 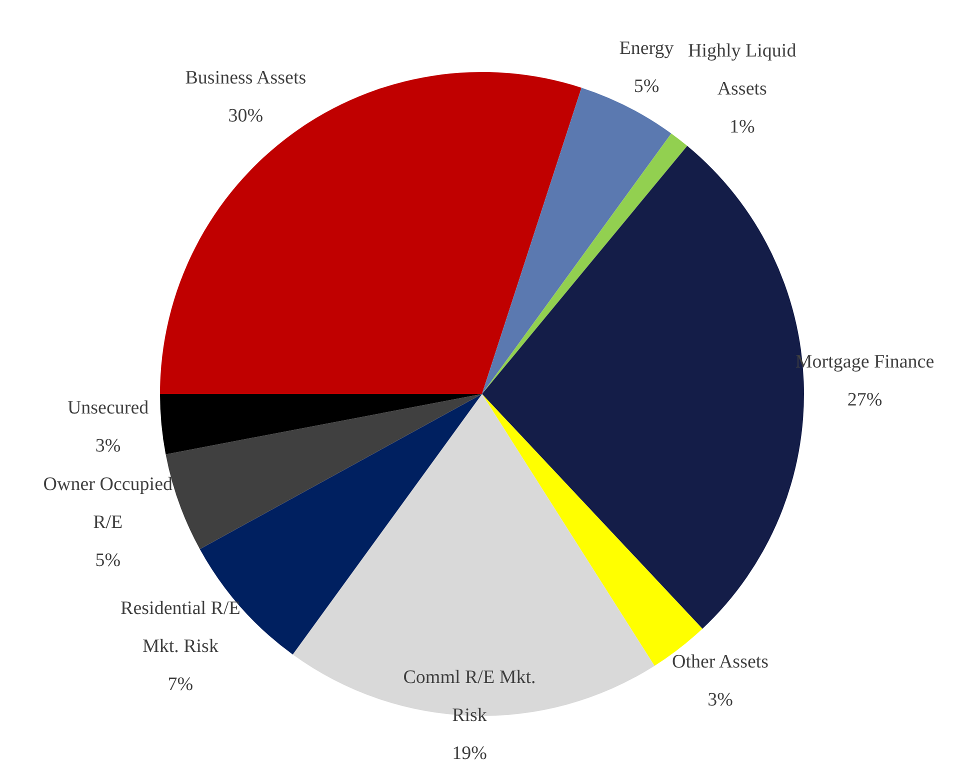 What do you see at coordinates (720, 662) in the screenshot?
I see `slice-label: Other Assets` at bounding box center [720, 662].